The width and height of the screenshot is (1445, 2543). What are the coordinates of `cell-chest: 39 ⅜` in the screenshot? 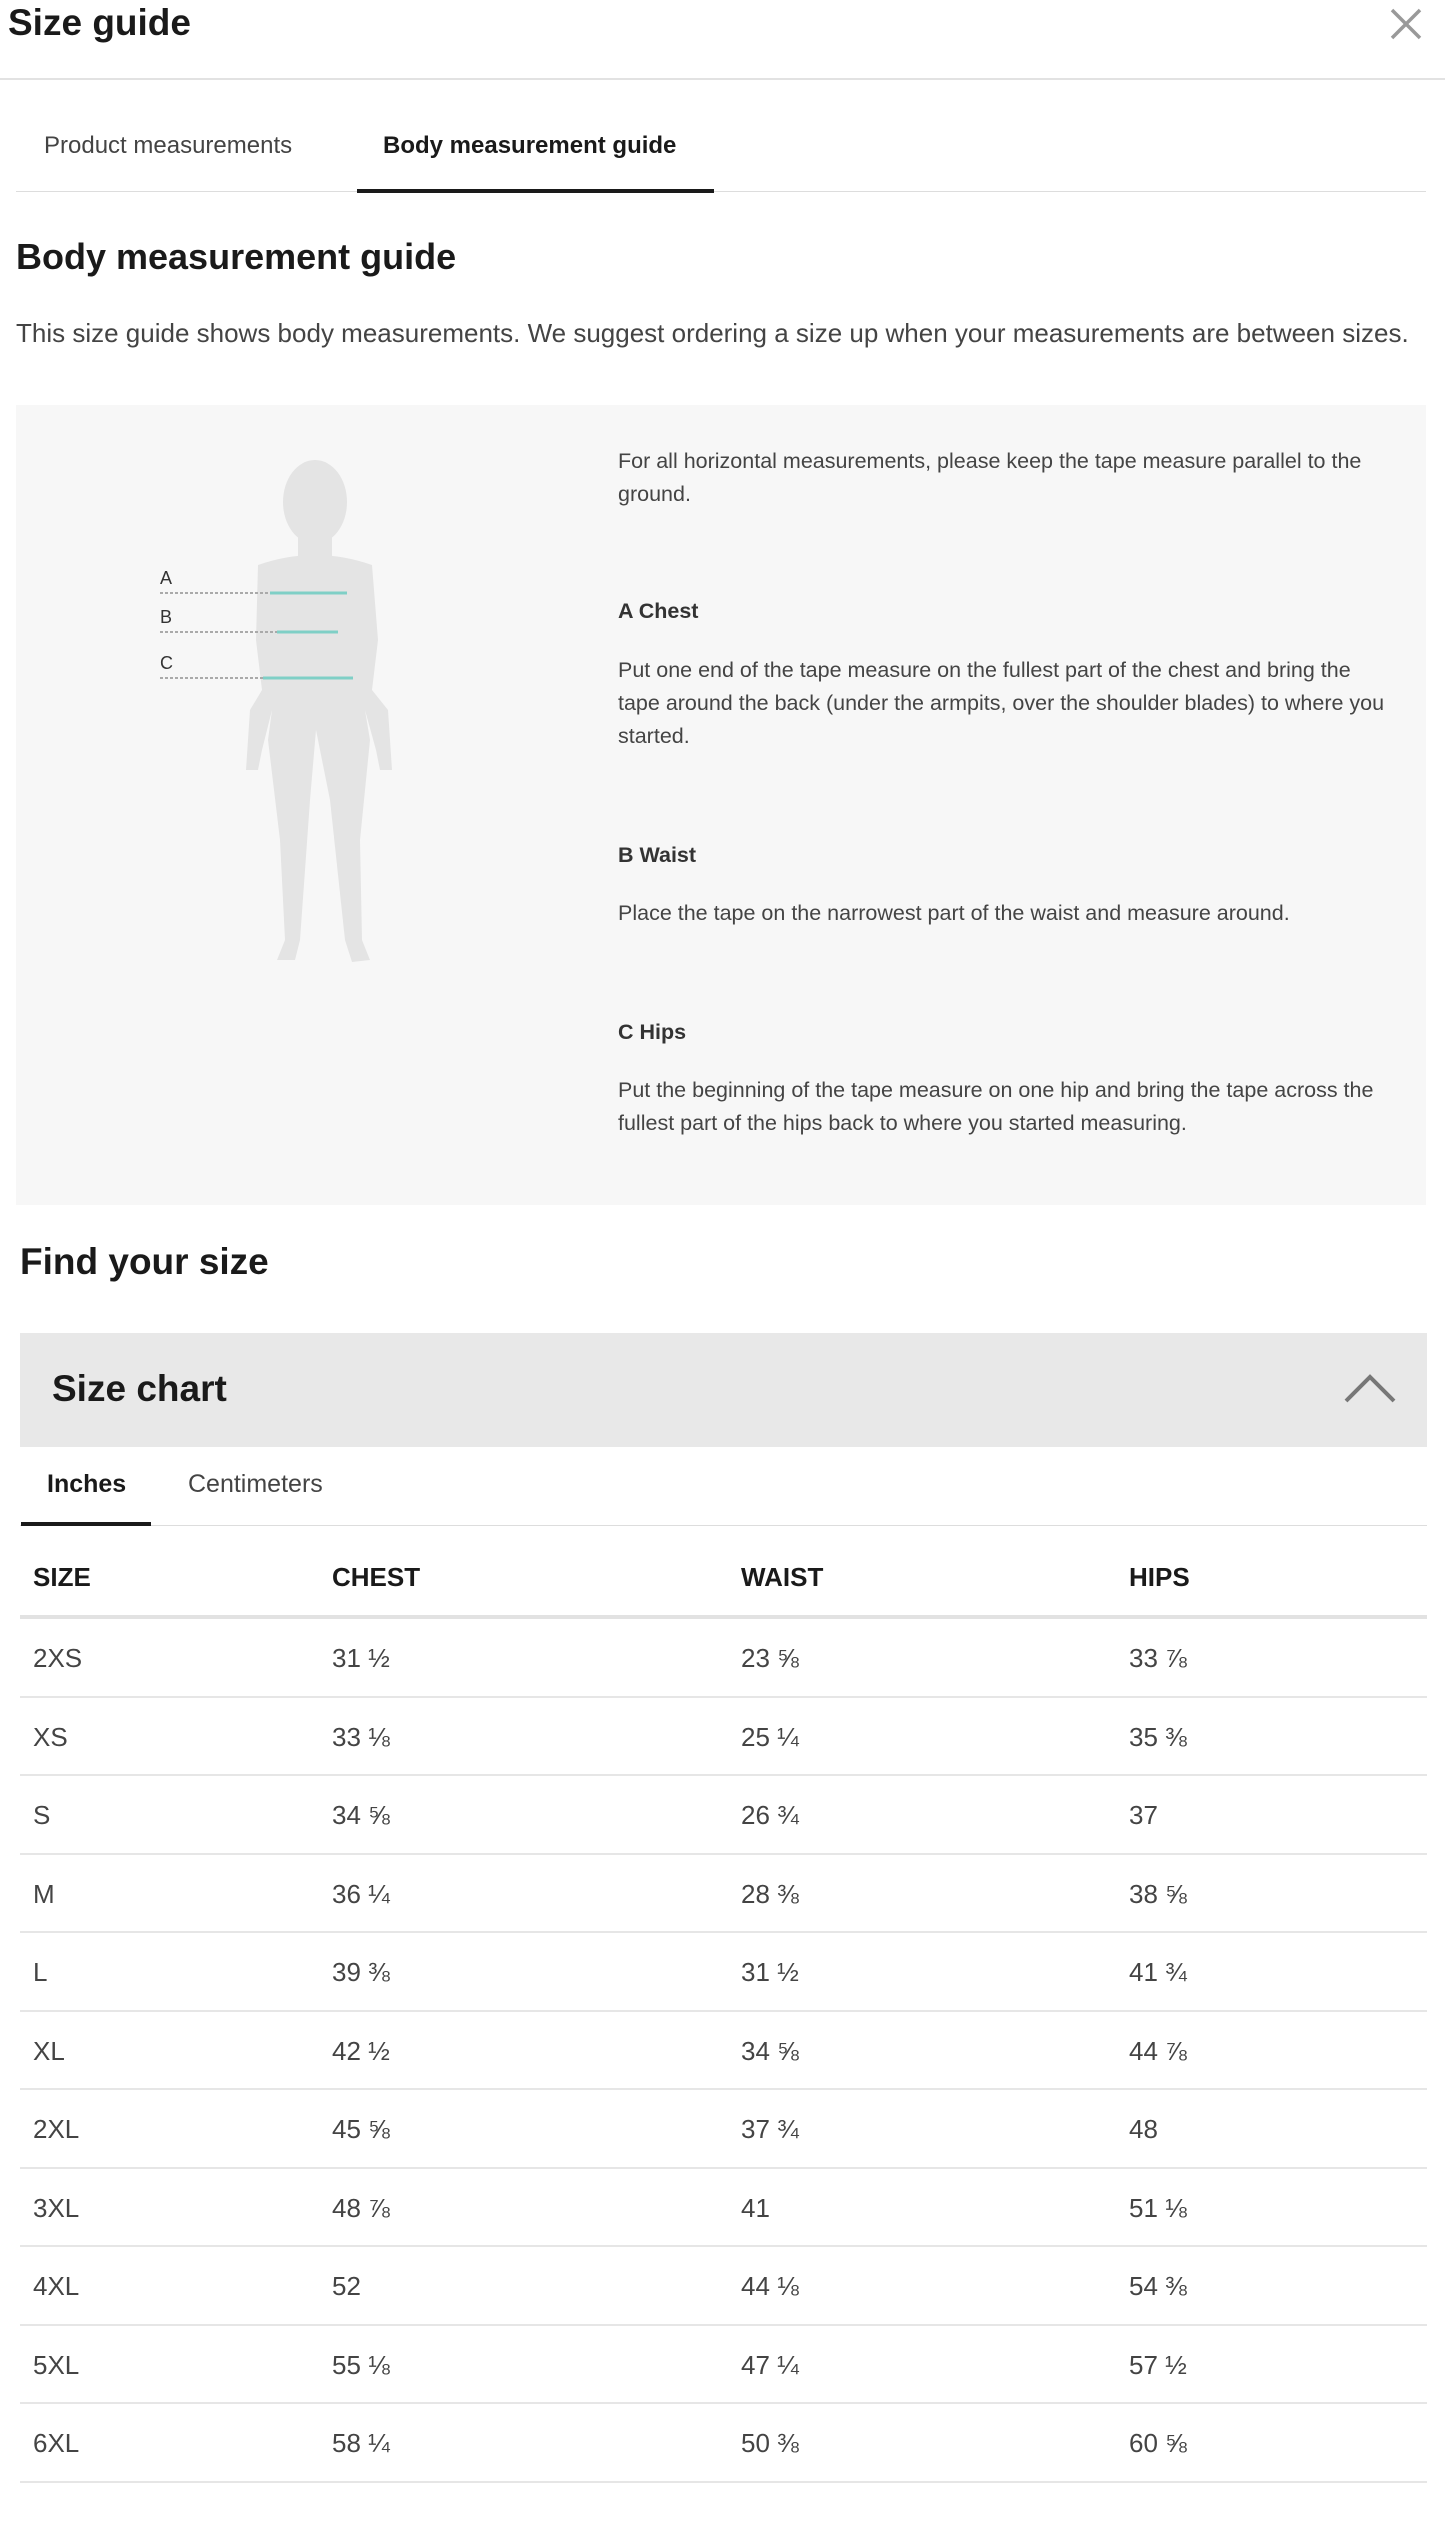 It's located at (361, 1972).